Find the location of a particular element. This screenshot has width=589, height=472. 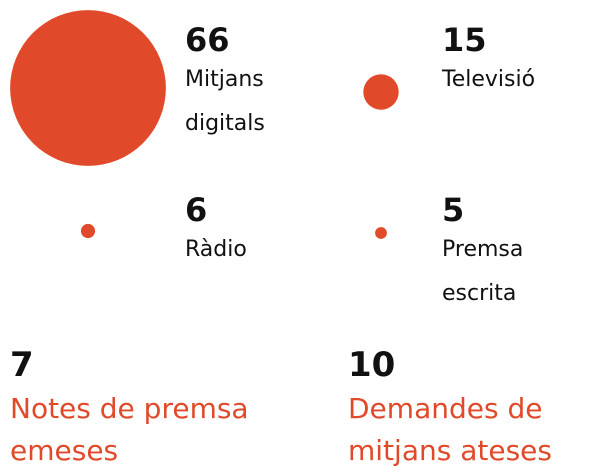

item-value: 66 is located at coordinates (207, 40).